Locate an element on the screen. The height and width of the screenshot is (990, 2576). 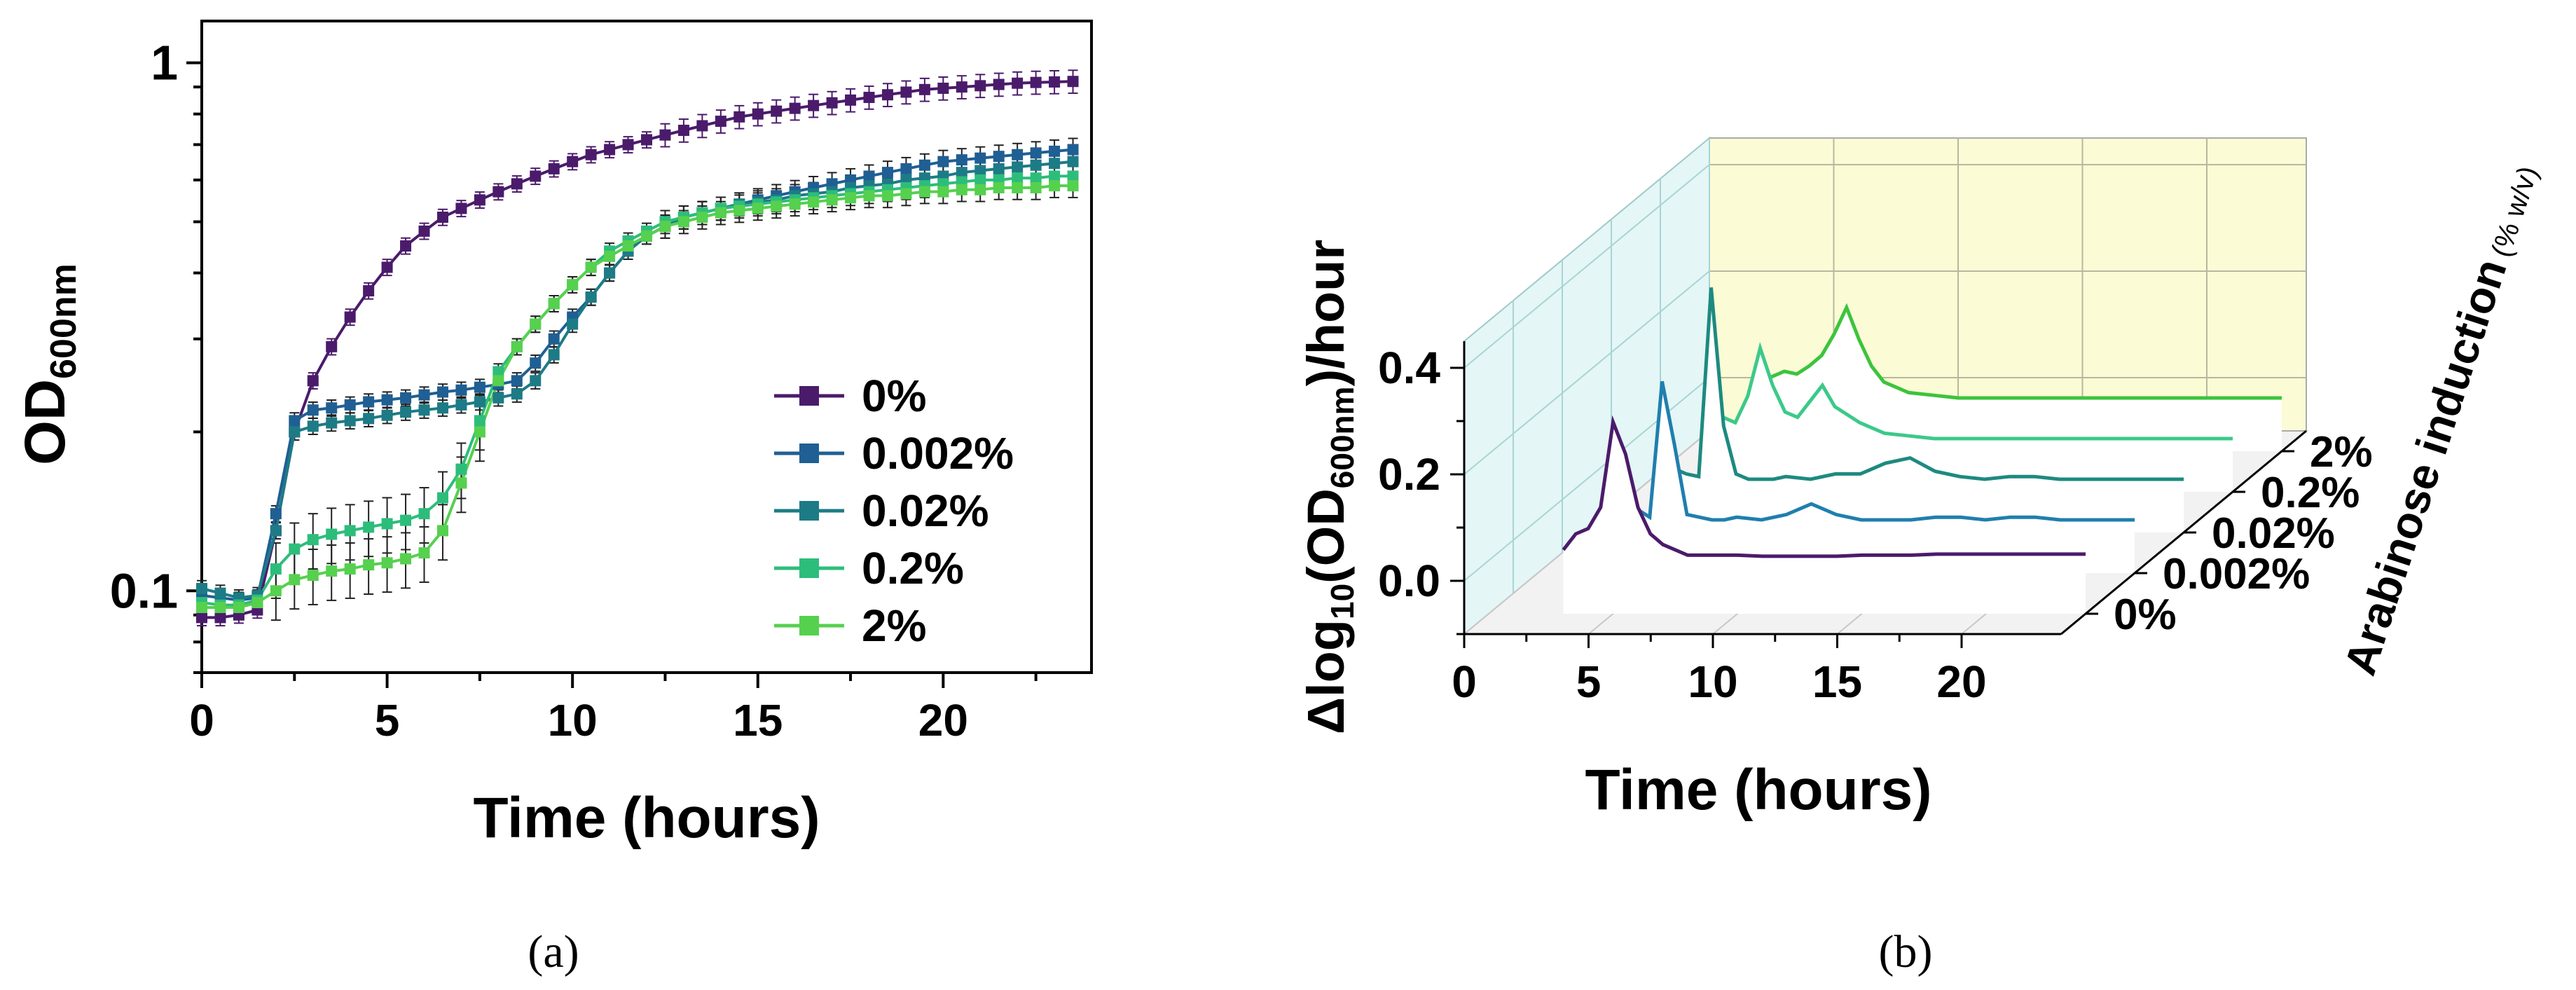
panel-b-z-axis-label: Arabinose induction(% w/v) is located at coordinates (2440, 419).